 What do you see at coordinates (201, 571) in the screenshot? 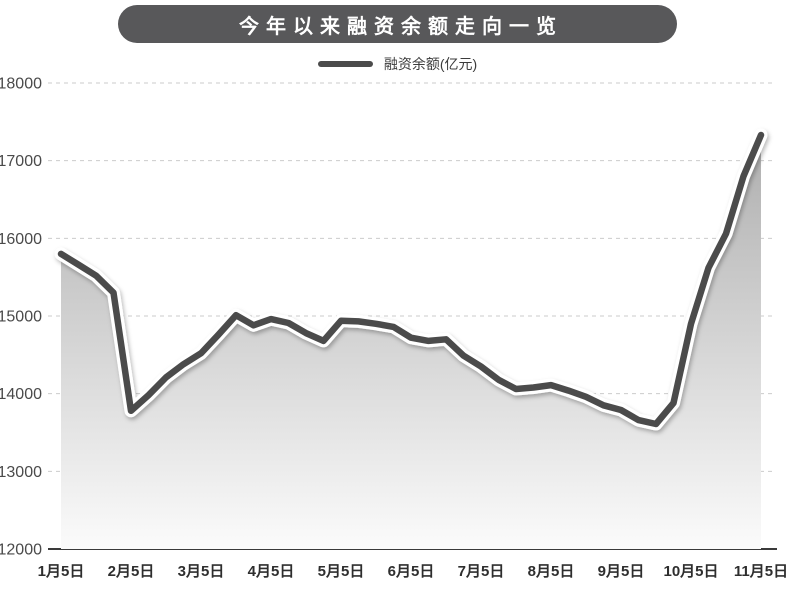
I see `x-axis-label: 3月5日` at bounding box center [201, 571].